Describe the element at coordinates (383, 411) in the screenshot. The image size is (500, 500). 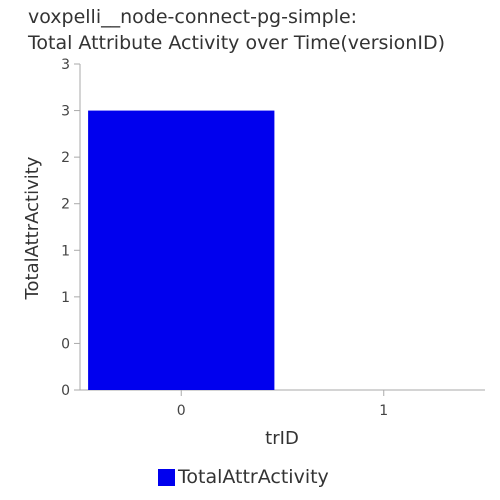
I see `x-tick-label: 1` at that location.